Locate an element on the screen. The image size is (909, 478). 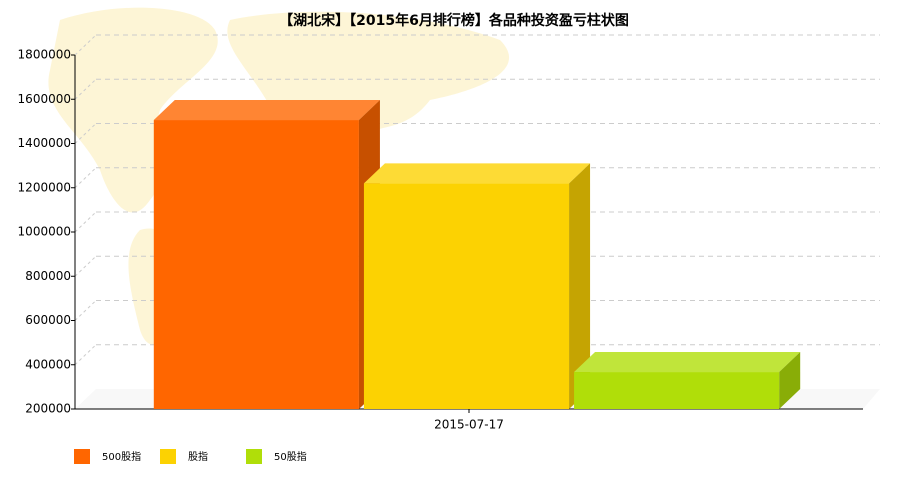
y-tick-label: 1800000 is located at coordinates (44, 55).